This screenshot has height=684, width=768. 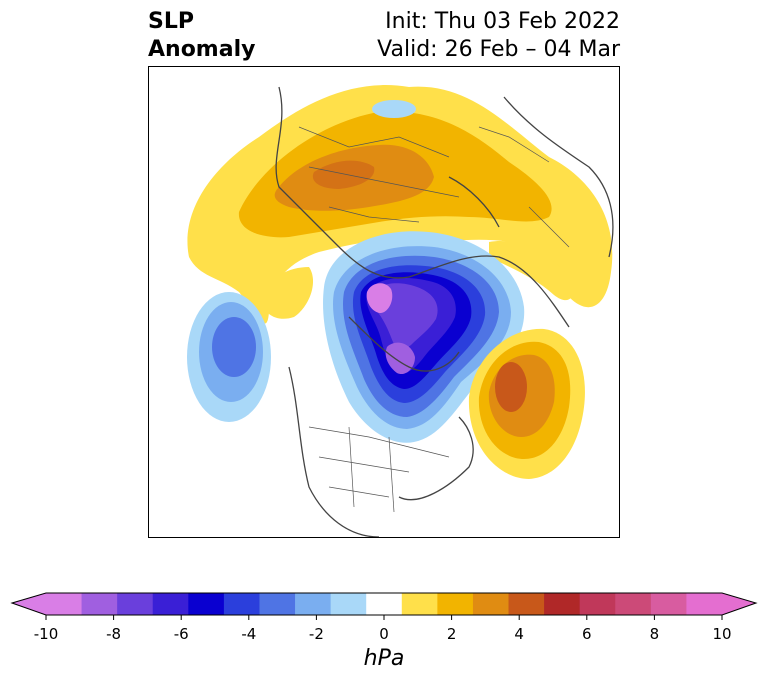 I want to click on colorbar-tick-label: -2, so click(x=316, y=634).